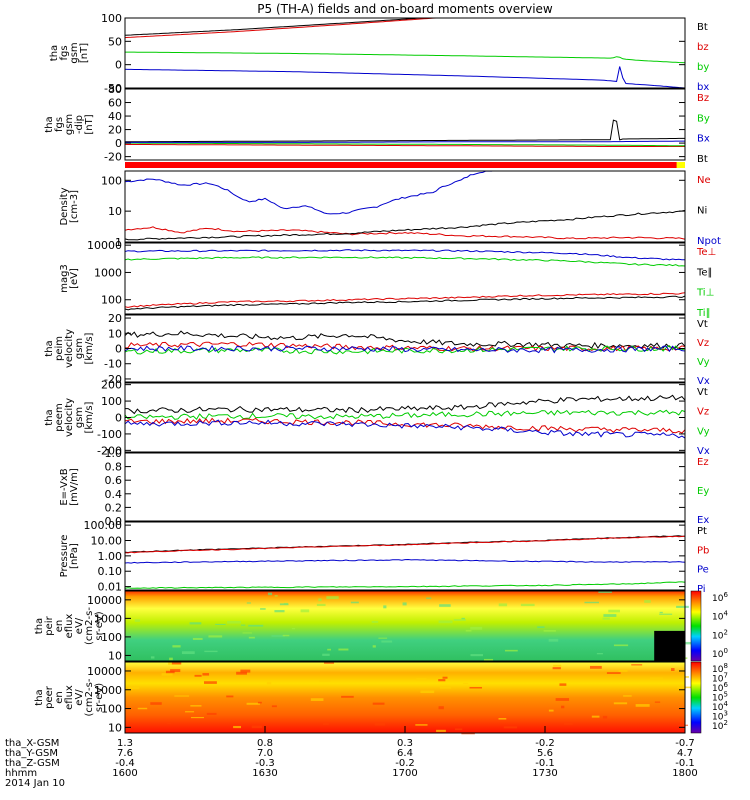 The width and height of the screenshot is (750, 800). I want to click on y-tick-label: 50, so click(115, 41).